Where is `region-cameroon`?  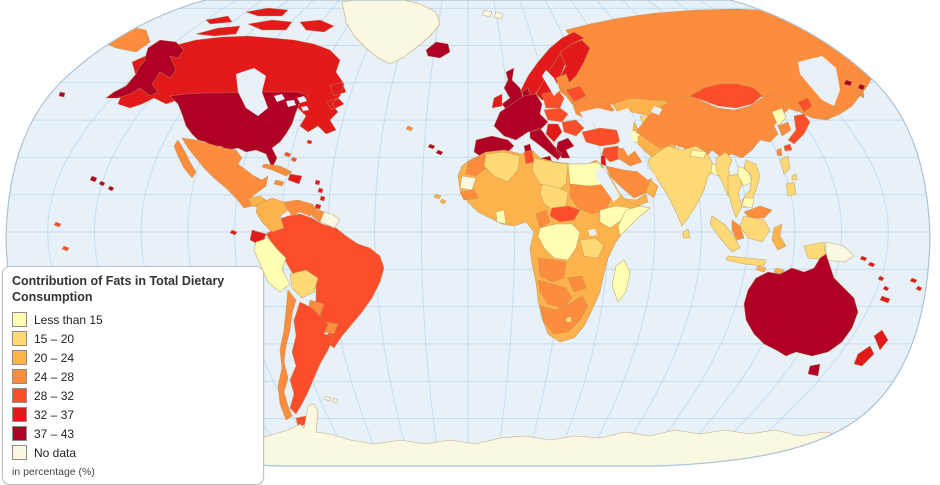
region-cameroon is located at coordinates (543, 219).